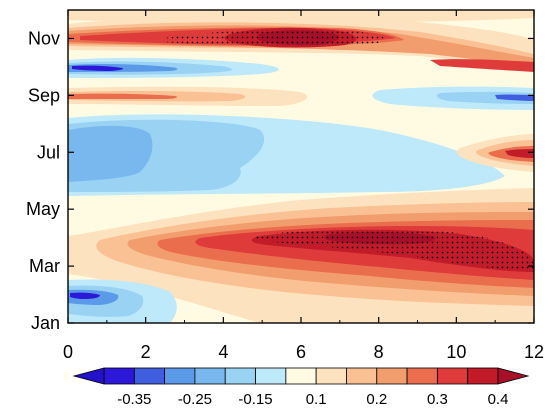 Image resolution: width=550 pixels, height=415 pixels. What do you see at coordinates (437, 399) in the screenshot?
I see `colorbar-label: 0.3` at bounding box center [437, 399].